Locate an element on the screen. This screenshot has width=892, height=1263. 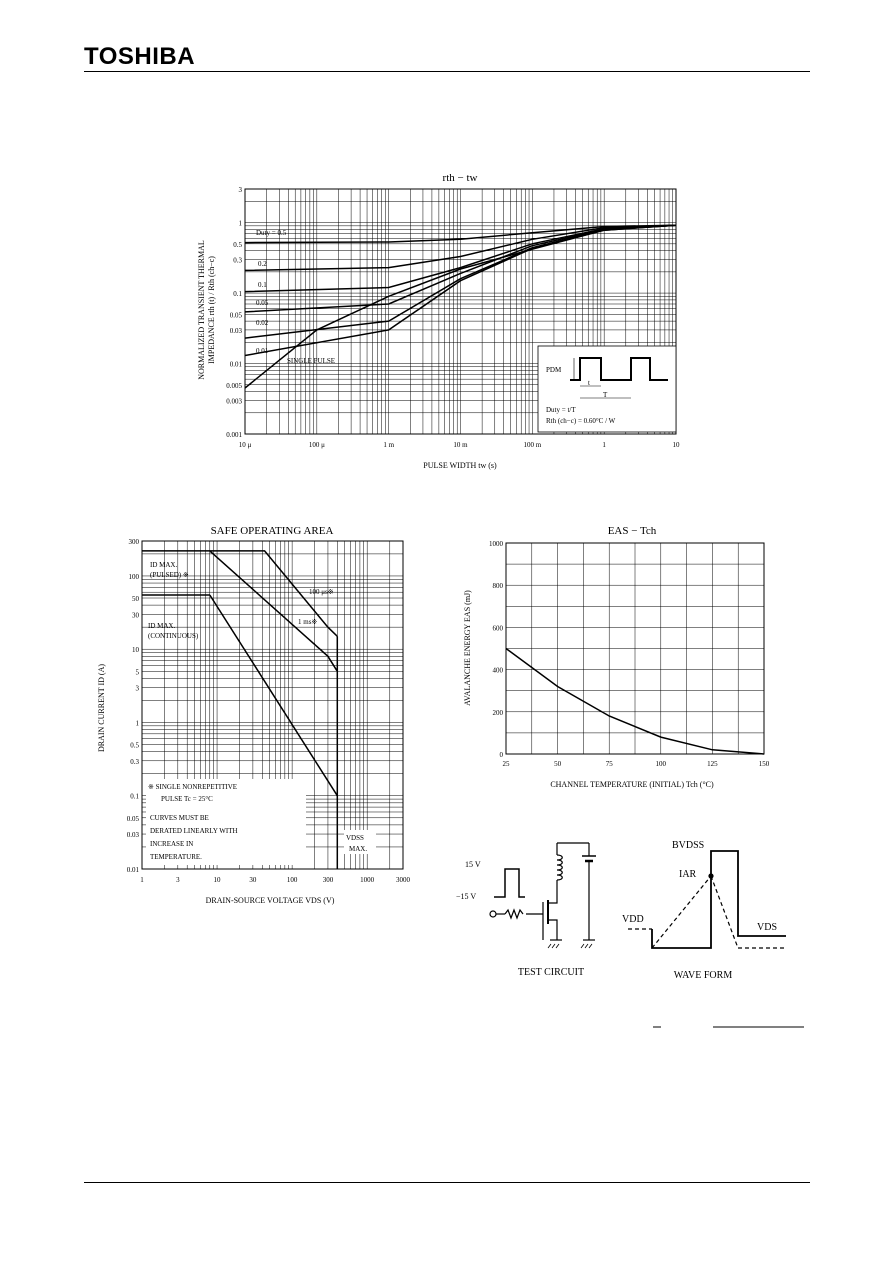
eas-y-tick-label: 600 is located at coordinates (498, 628).